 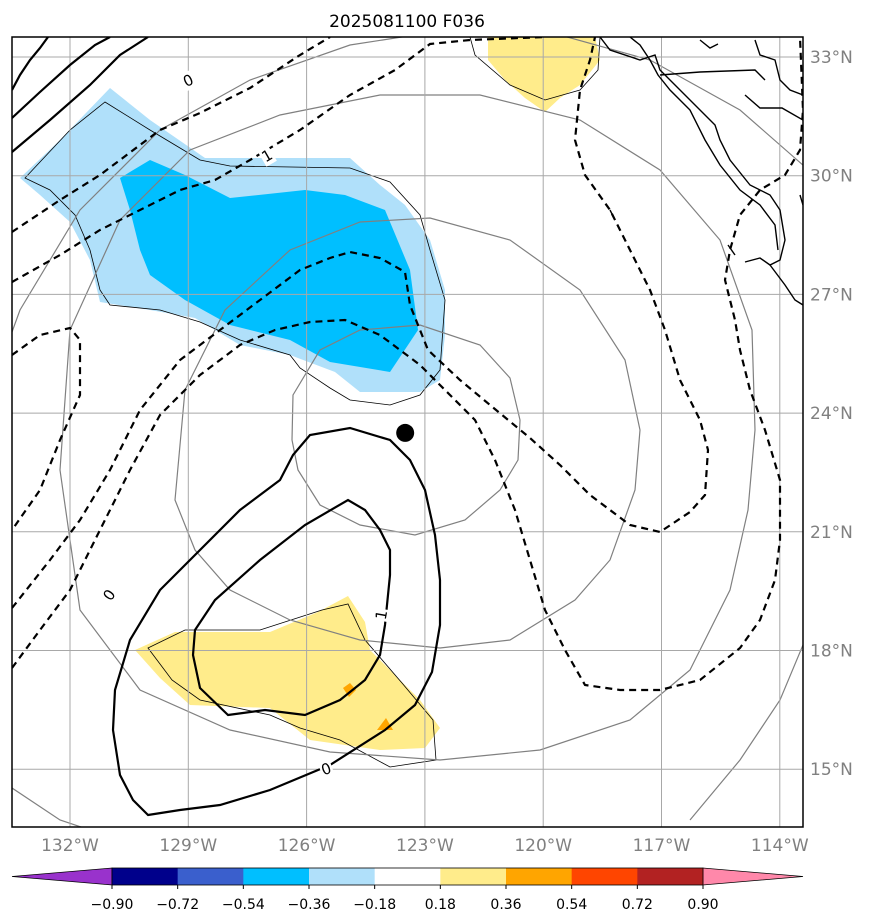 I want to click on colorbar-outline, so click(x=407, y=876).